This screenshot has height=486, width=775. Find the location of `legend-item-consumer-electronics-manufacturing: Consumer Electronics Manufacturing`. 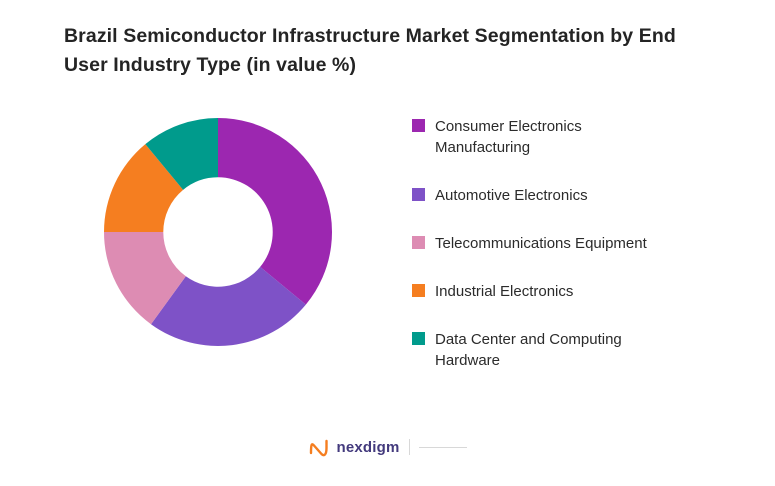

legend-item-consumer-electronics-manufacturing: Consumer Electronics Manufacturing is located at coordinates (537, 137).